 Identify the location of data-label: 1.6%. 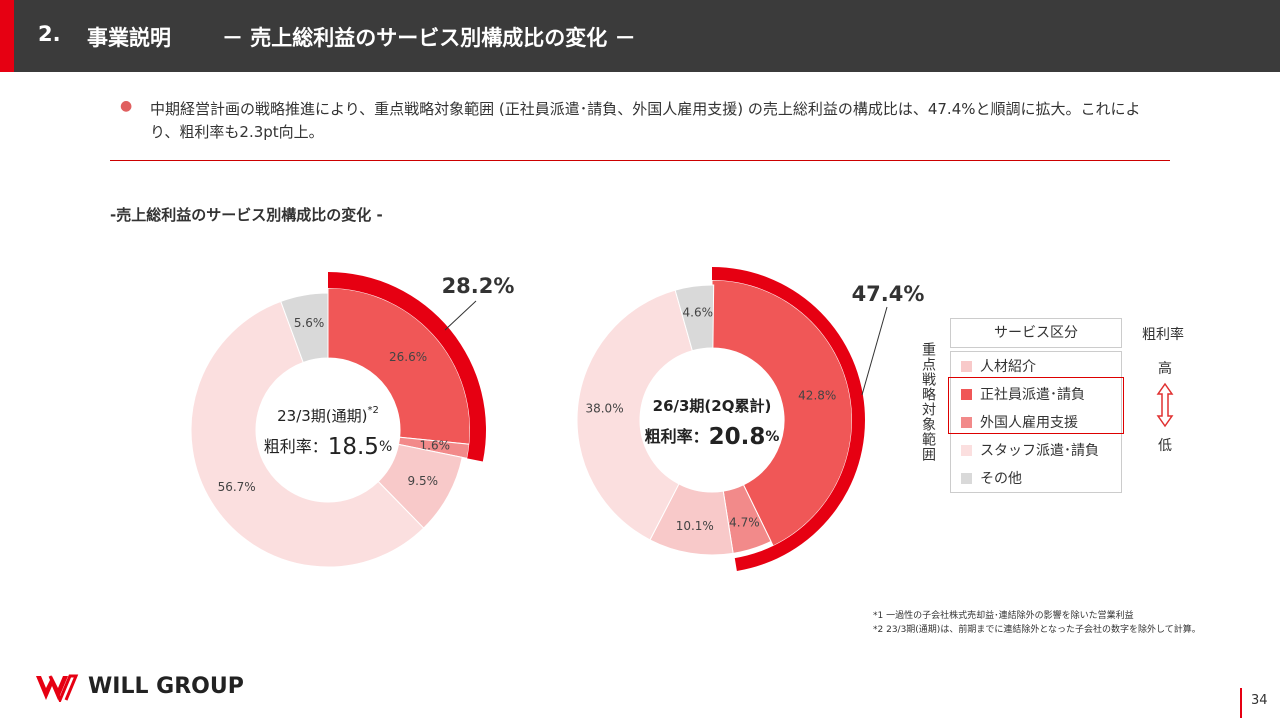
(435, 446).